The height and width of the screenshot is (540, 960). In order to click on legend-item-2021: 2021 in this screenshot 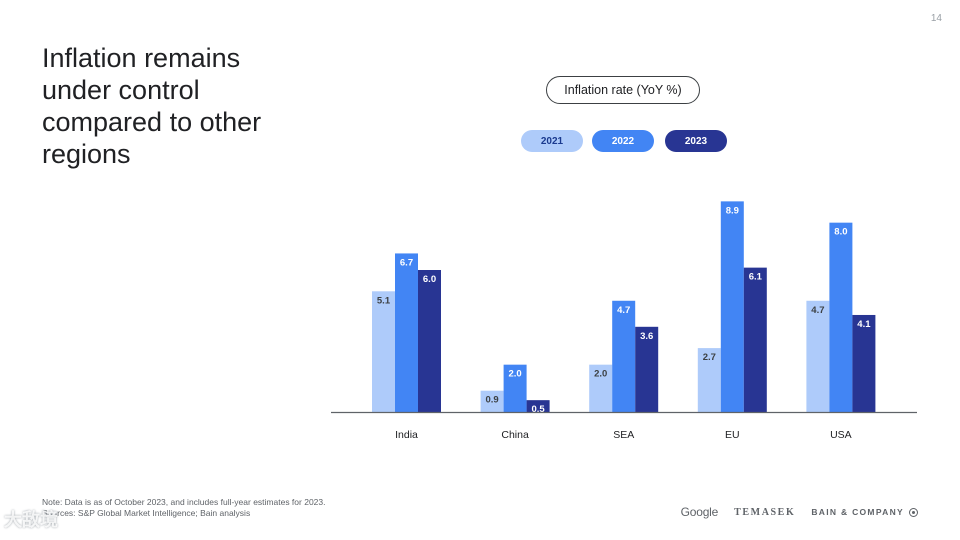, I will do `click(552, 141)`.